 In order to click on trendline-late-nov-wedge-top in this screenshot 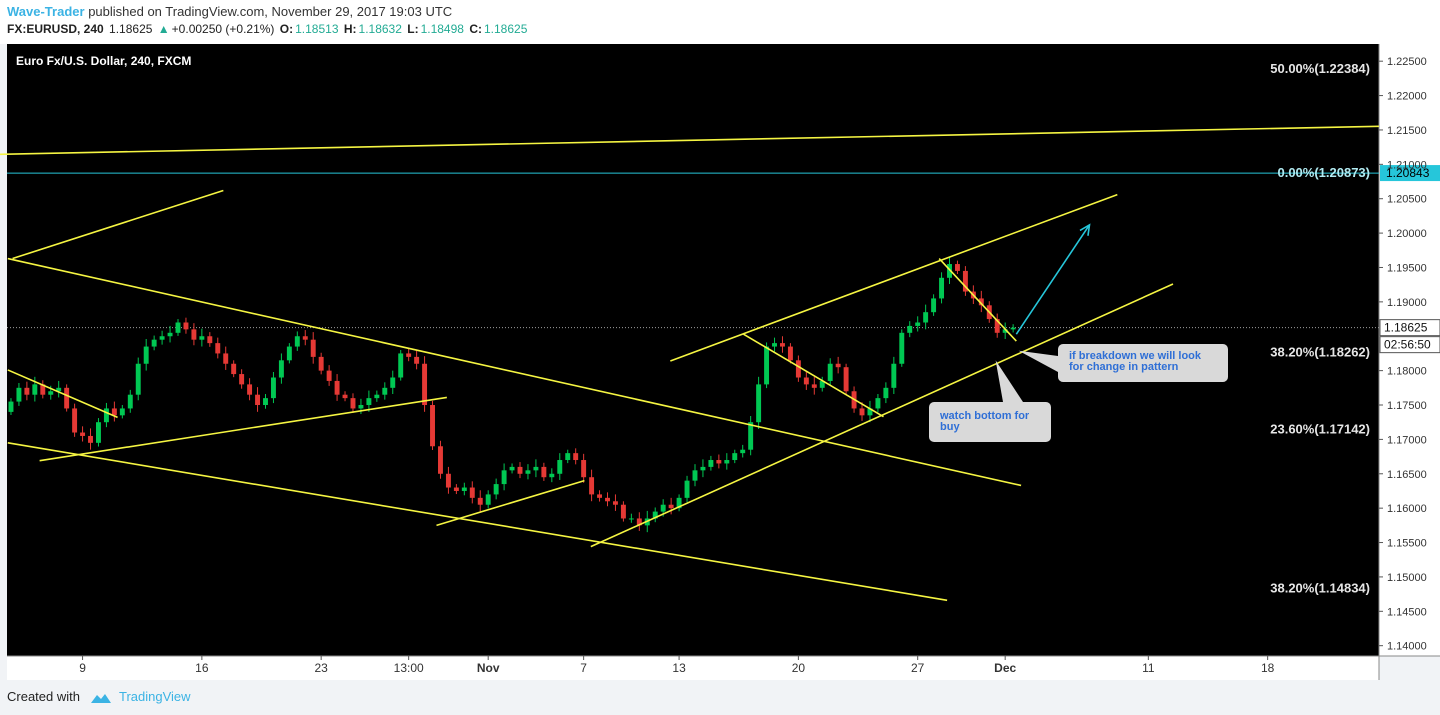, I will do `click(977, 299)`.